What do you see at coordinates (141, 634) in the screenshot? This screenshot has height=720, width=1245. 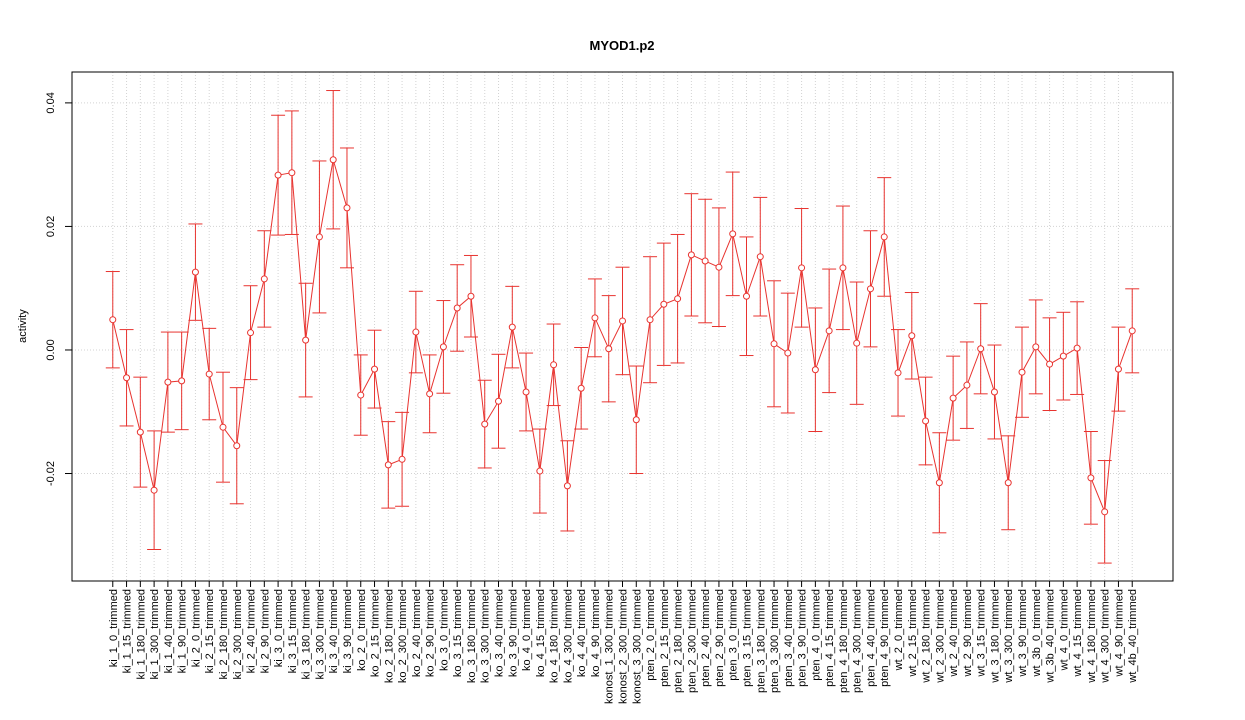 I see `x-tick-label: ki_1_180_trimmed` at bounding box center [141, 634].